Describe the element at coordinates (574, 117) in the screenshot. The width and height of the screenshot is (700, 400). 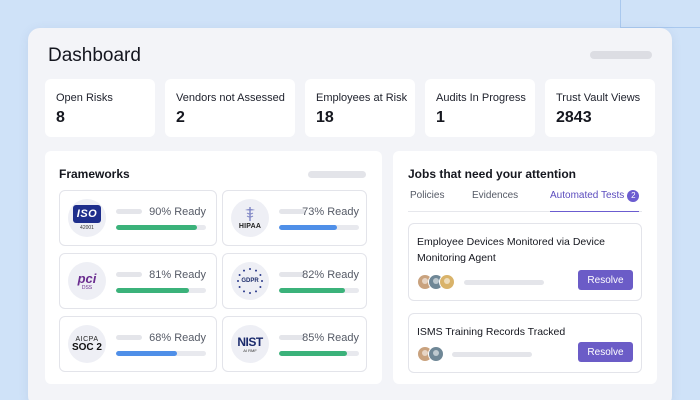
I see `stat-value: 2843` at that location.